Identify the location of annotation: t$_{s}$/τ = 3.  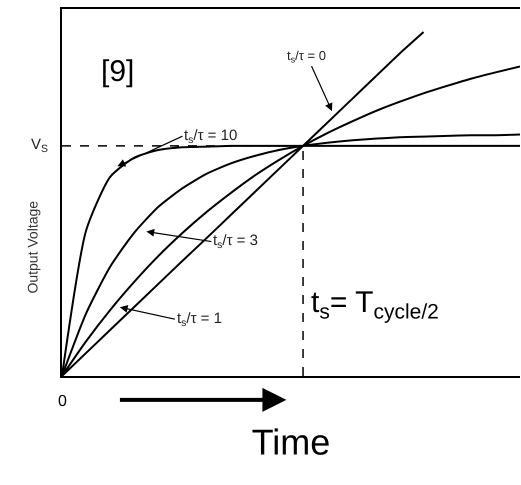
(235, 242).